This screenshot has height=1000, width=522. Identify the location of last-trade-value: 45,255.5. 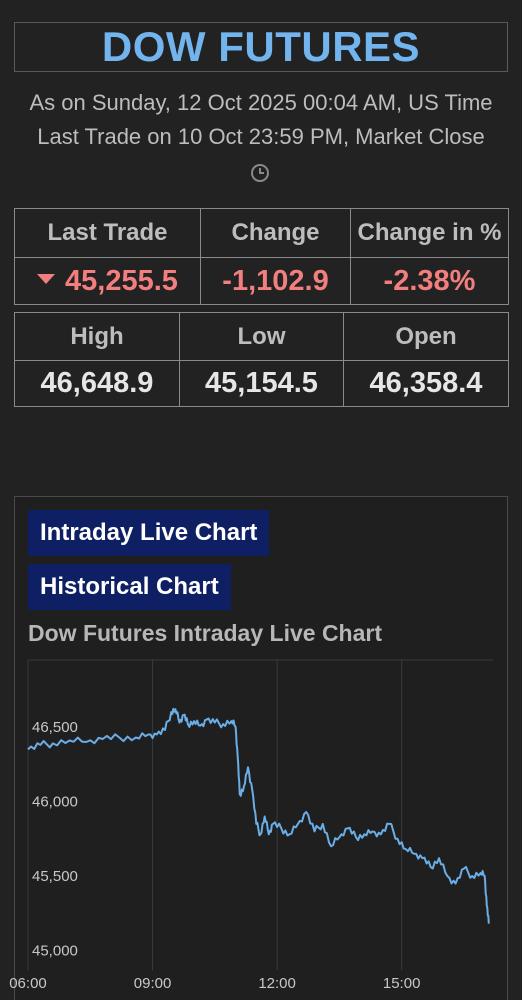
(121, 280).